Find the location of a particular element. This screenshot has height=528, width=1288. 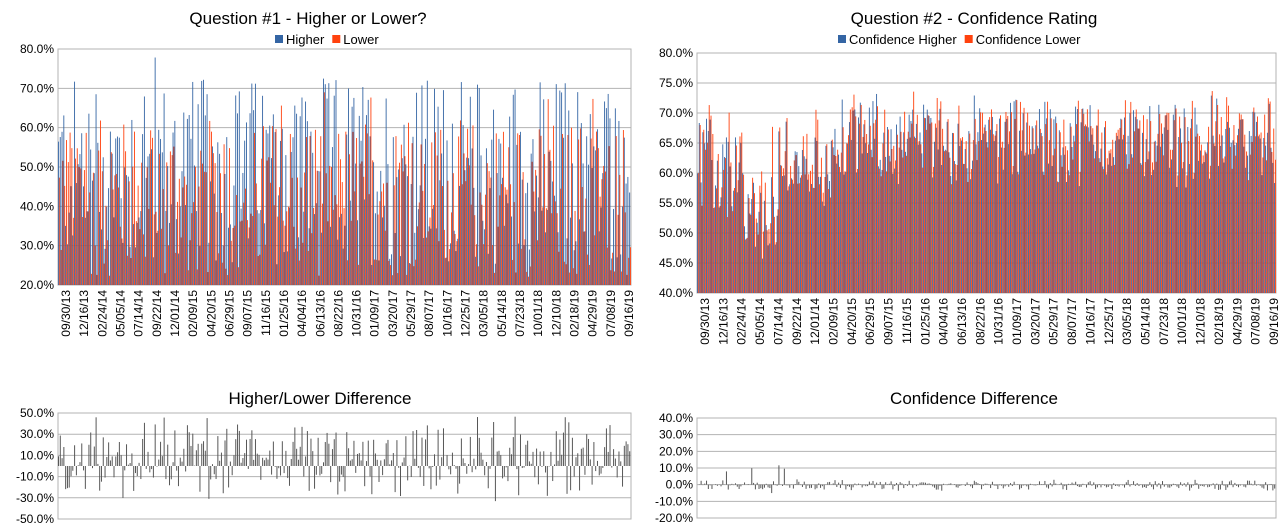

q1-xtick-label: 10/01/18 is located at coordinates (538, 313).